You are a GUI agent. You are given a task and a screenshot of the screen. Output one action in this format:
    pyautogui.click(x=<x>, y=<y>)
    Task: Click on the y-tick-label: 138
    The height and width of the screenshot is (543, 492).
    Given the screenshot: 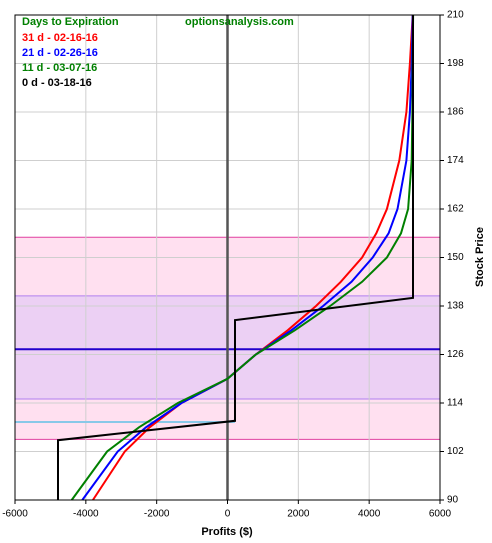 What is the action you would take?
    pyautogui.click(x=455, y=306)
    